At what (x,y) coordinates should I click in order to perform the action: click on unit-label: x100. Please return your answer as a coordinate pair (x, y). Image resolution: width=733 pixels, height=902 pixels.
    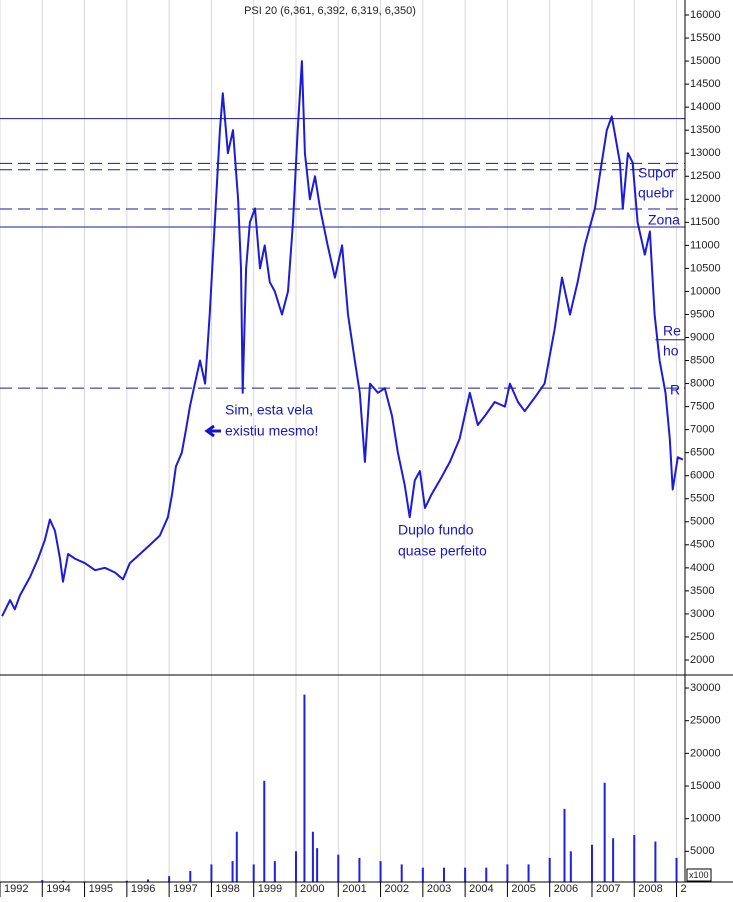
    Looking at the image, I should click on (699, 875).